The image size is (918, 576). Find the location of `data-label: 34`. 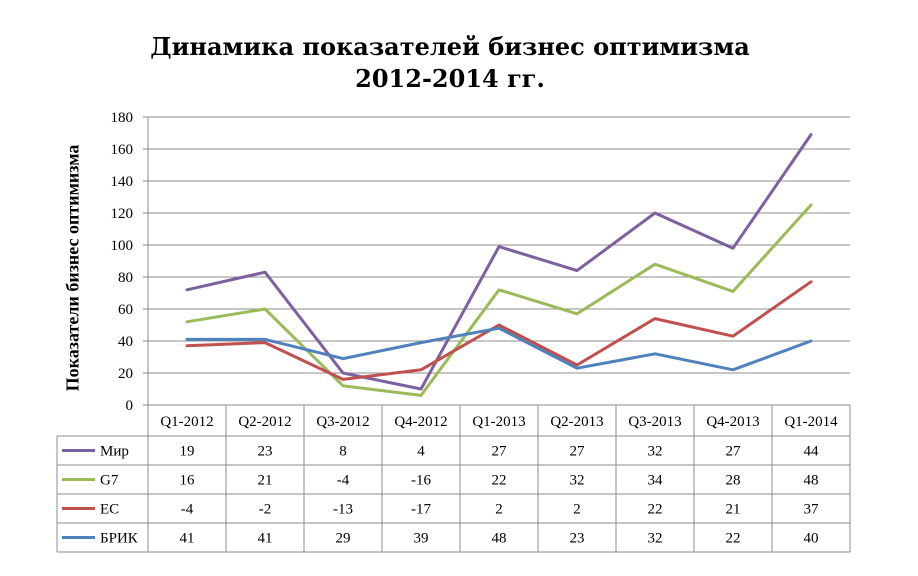

data-label: 34 is located at coordinates (656, 481).